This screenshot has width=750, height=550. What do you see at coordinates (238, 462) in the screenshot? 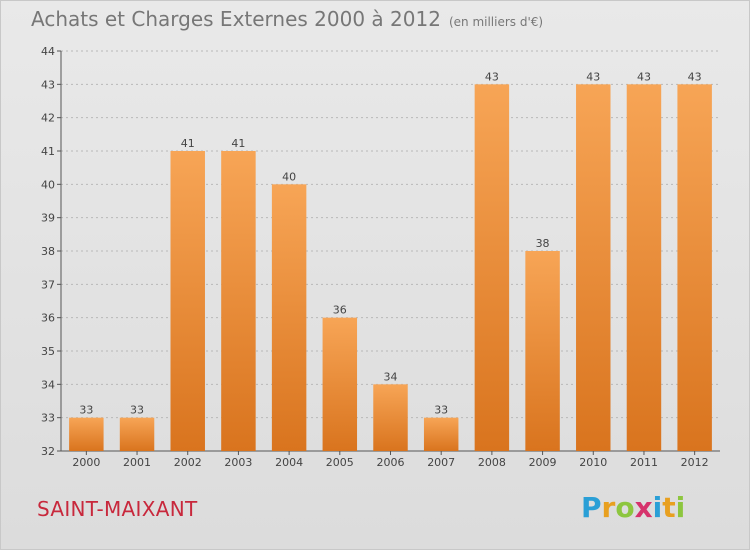
I see `x-tick-label: 2003` at bounding box center [238, 462].